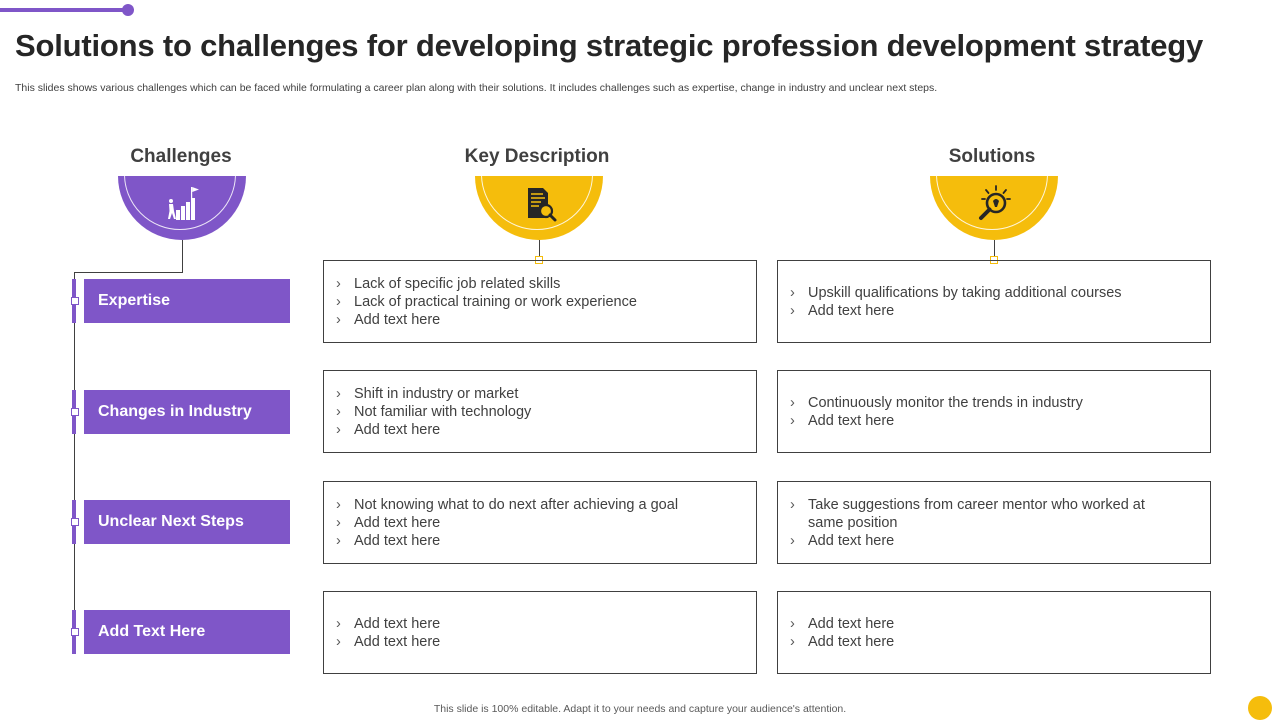 The width and height of the screenshot is (1280, 720). I want to click on description-connector, so click(539, 248).